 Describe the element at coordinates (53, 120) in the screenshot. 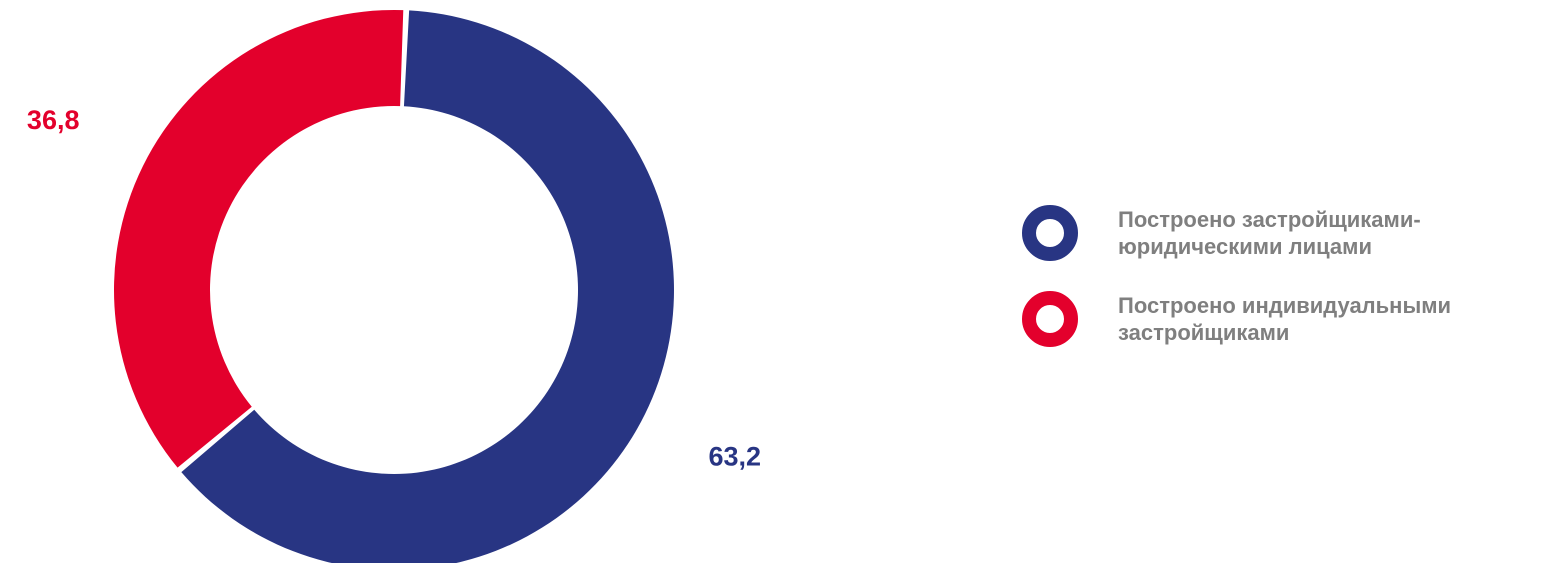

I see `data-label-individual: 36,8` at that location.